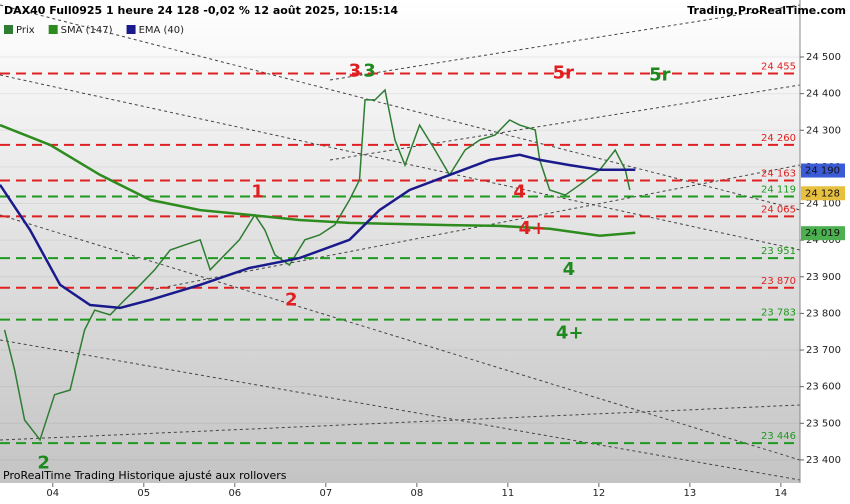 Image resolution: width=850 pixels, height=504 pixels. Describe the element at coordinates (598, 493) in the screenshot. I see `x-tick-label: 12` at that location.